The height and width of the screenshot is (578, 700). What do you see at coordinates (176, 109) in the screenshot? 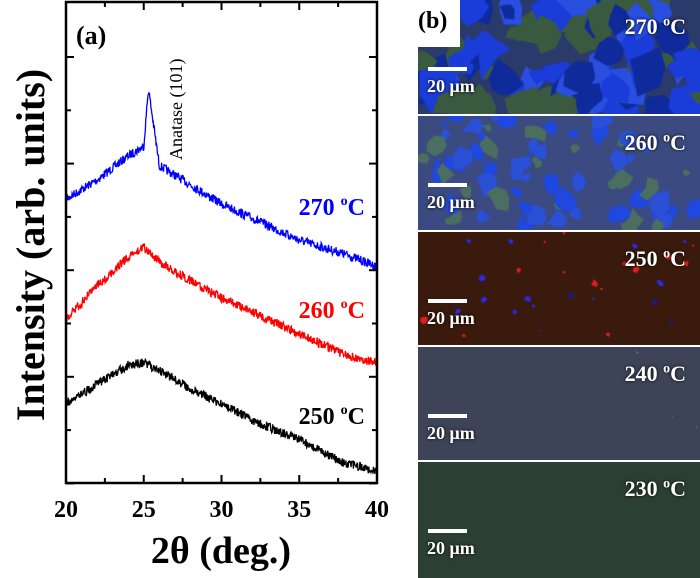
I see `anatase-annotation: Anatase (101)` at bounding box center [176, 109].